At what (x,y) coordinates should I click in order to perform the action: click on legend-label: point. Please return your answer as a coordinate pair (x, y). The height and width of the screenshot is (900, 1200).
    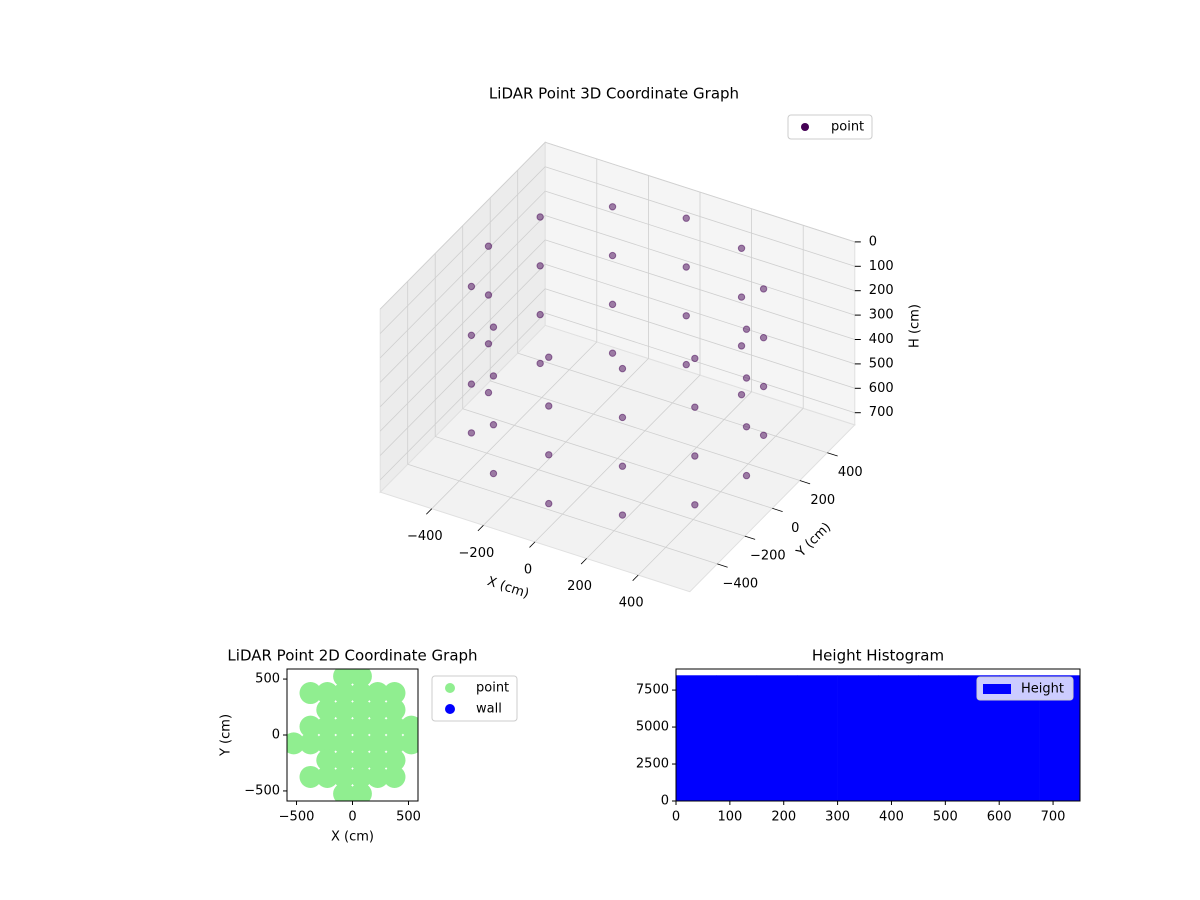
    Looking at the image, I should click on (847, 127).